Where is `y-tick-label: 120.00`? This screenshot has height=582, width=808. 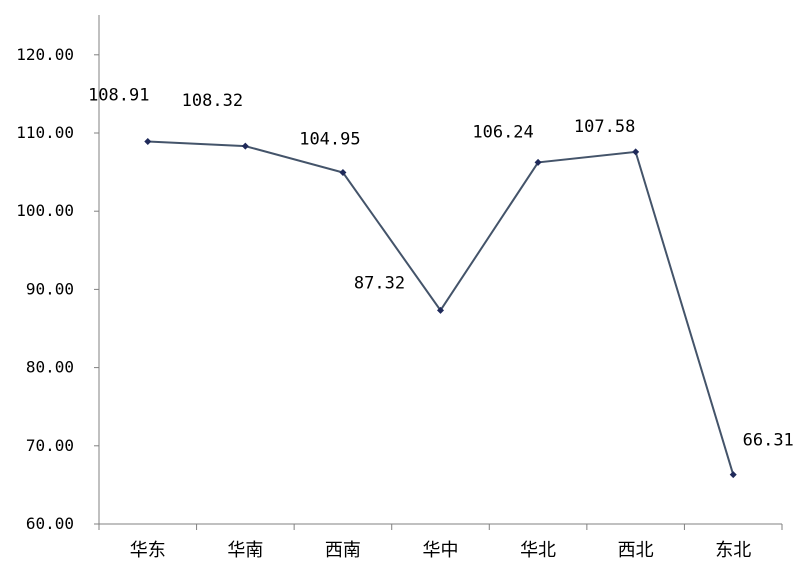
y-tick-label: 120.00 is located at coordinates (45, 54).